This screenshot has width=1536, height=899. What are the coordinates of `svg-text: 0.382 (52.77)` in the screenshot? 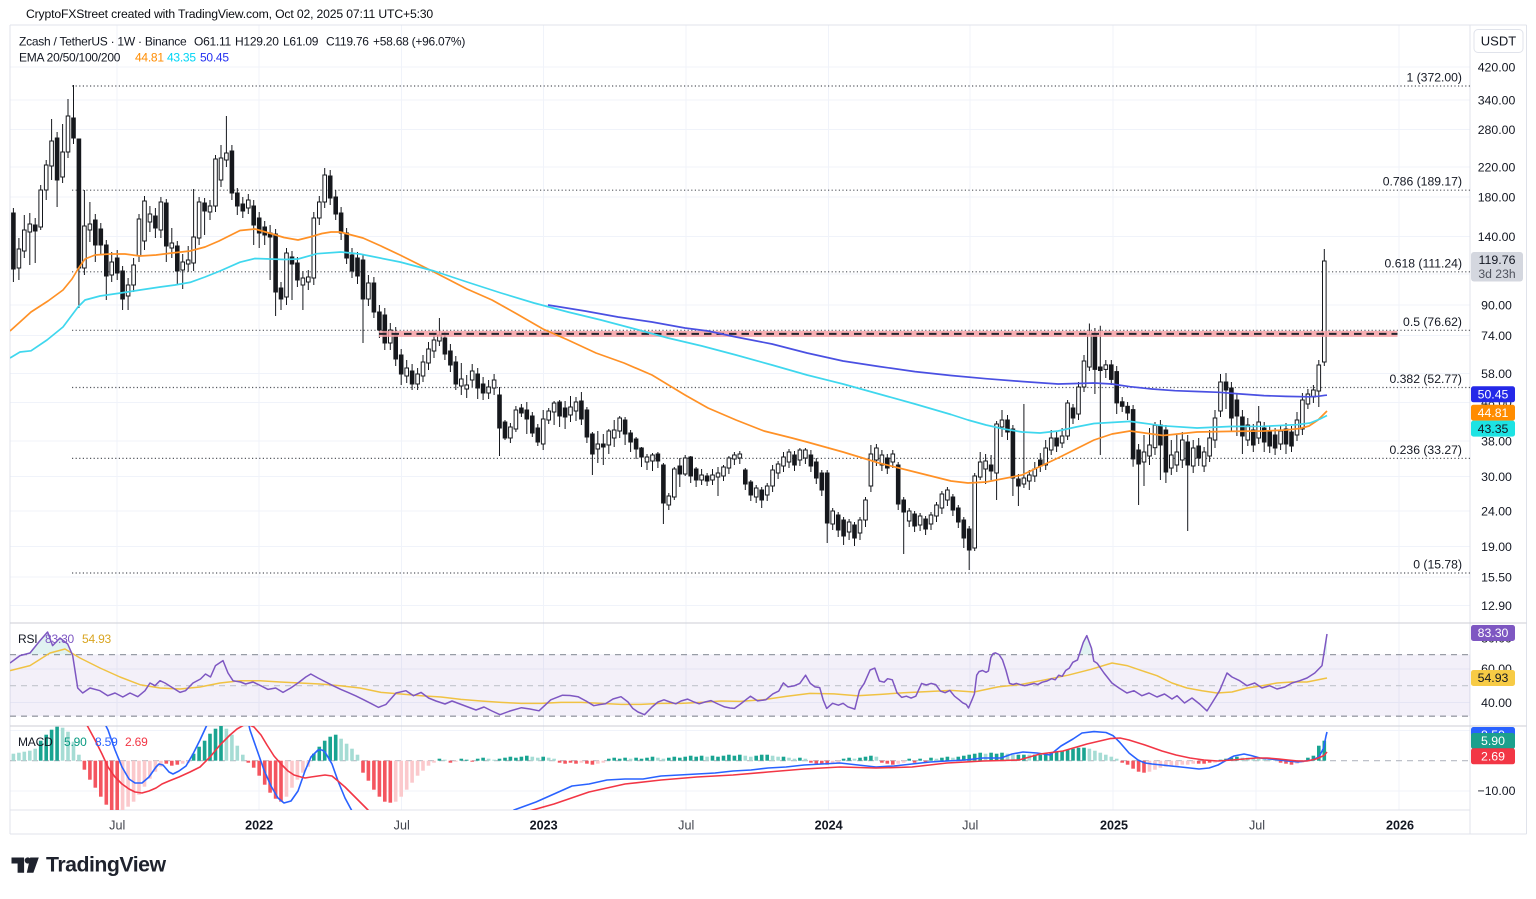 It's located at (1425, 379).